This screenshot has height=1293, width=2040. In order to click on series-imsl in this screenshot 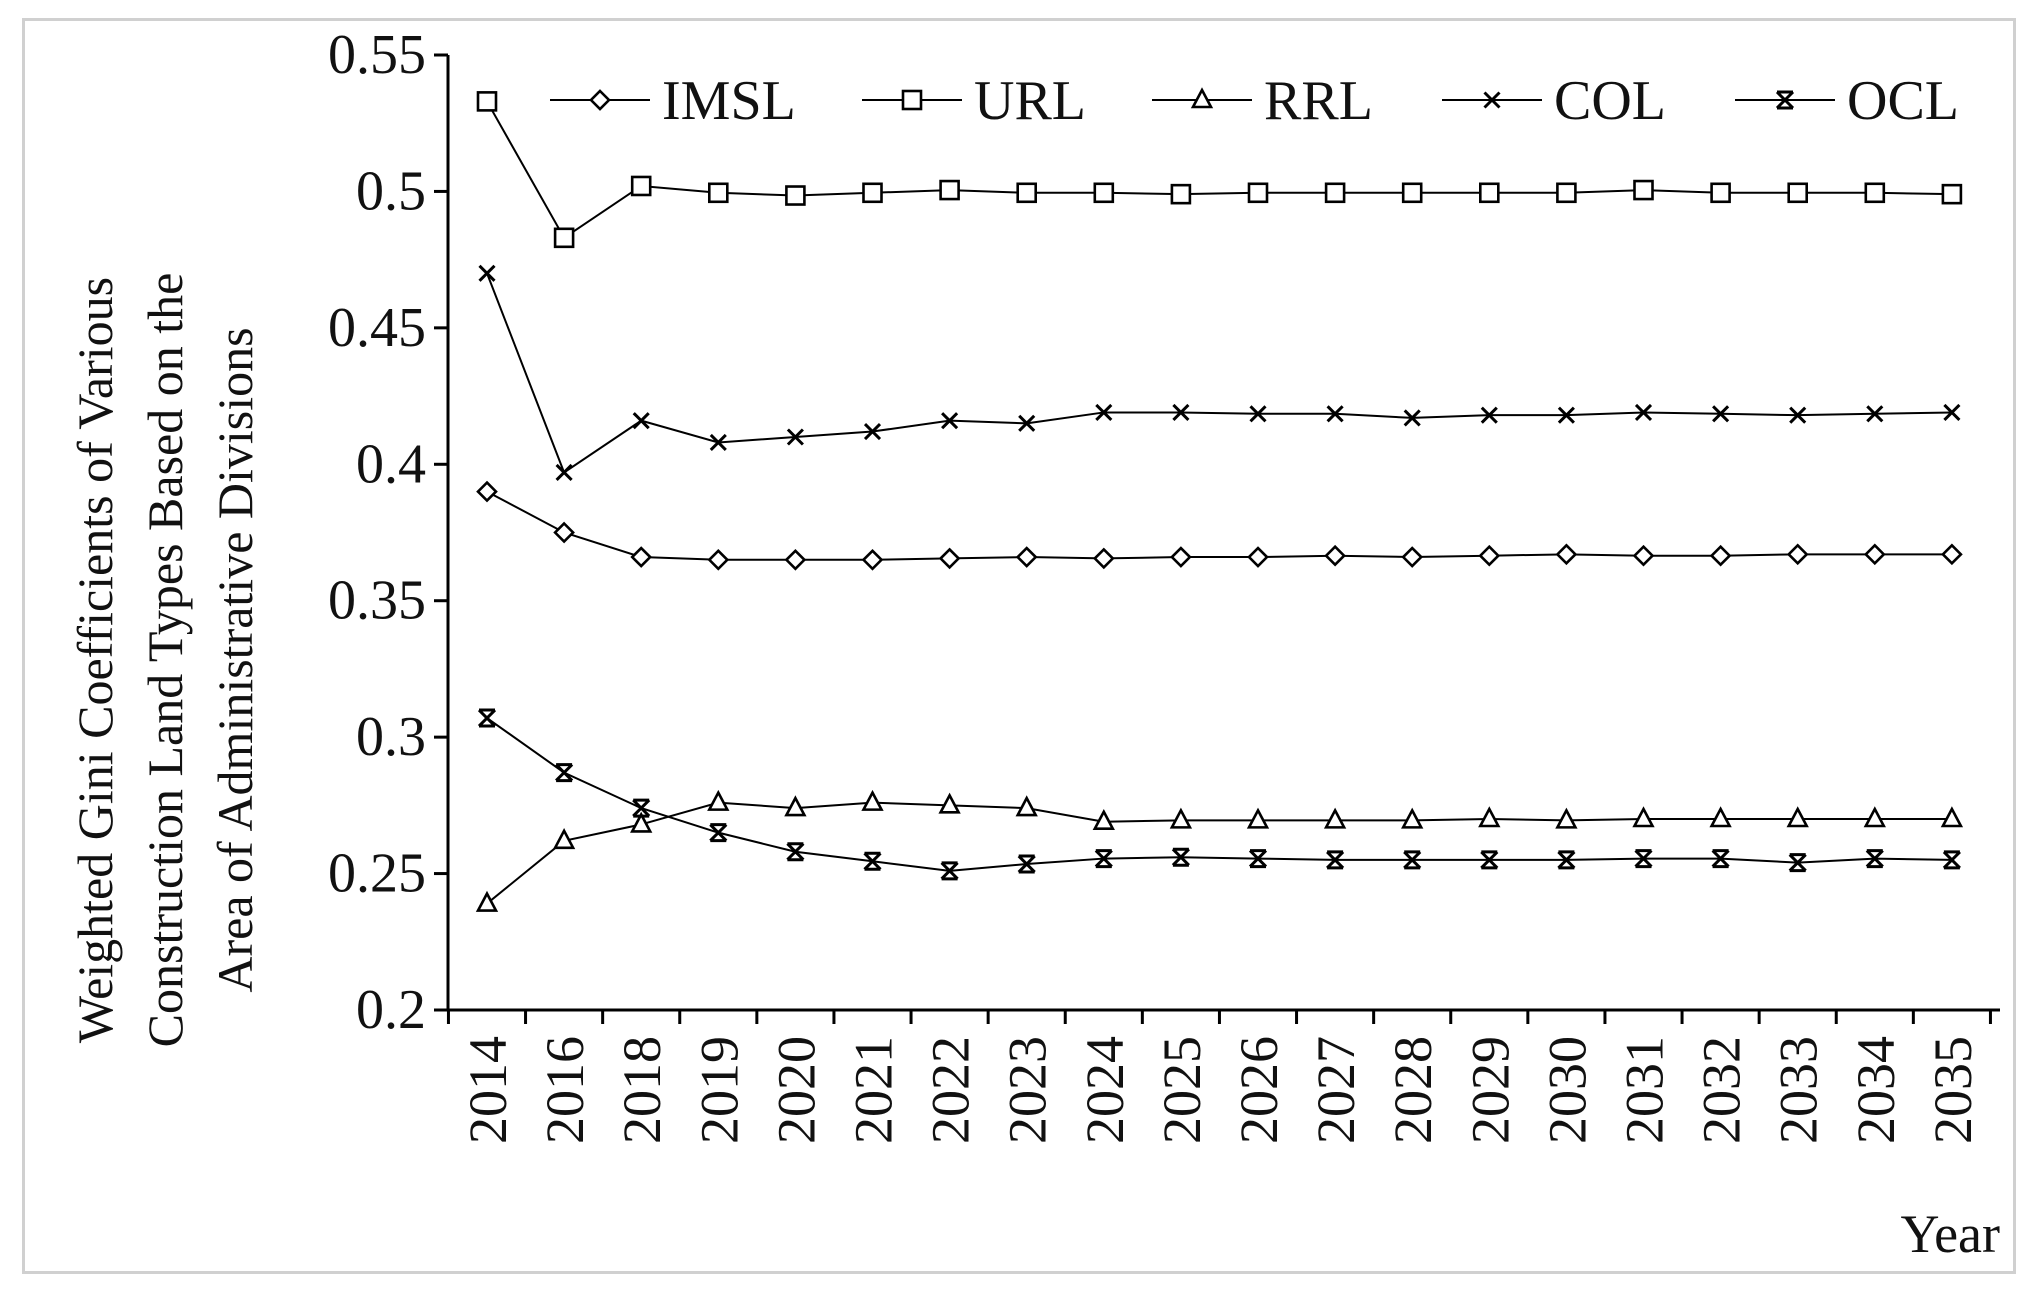, I will do `click(1219, 525)`.